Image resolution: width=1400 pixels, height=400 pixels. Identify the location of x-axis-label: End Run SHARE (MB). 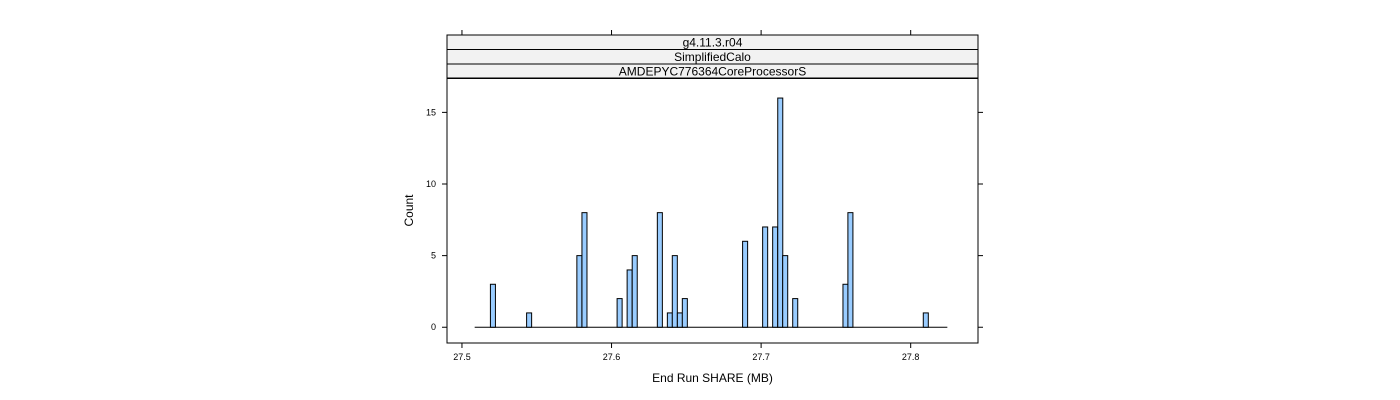
(712, 378).